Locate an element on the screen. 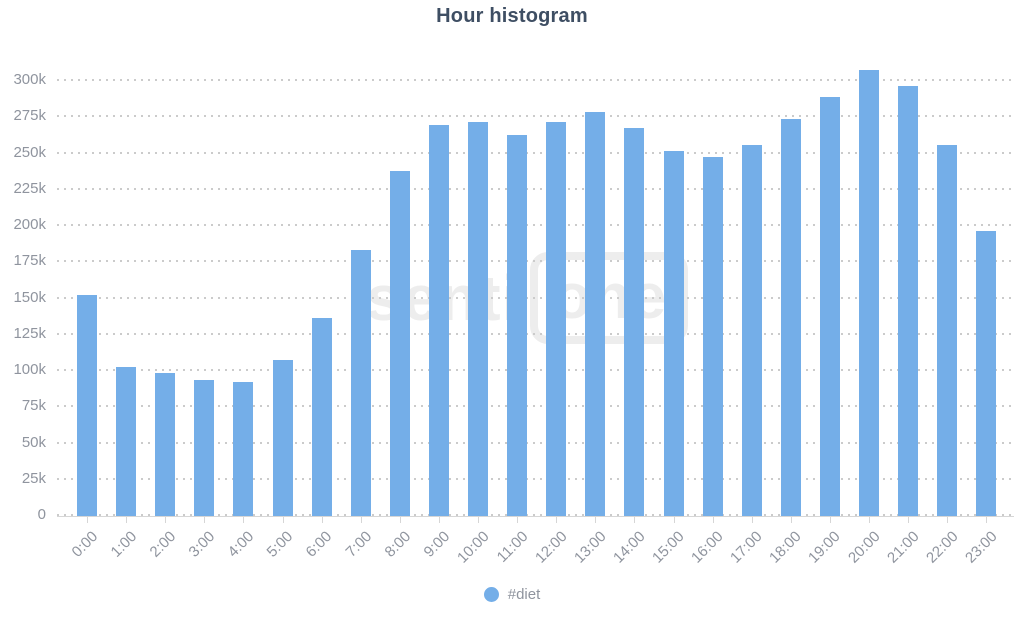 This screenshot has width=1024, height=623. x-axis-tick-label-text: 12:00 is located at coordinates (551, 547).